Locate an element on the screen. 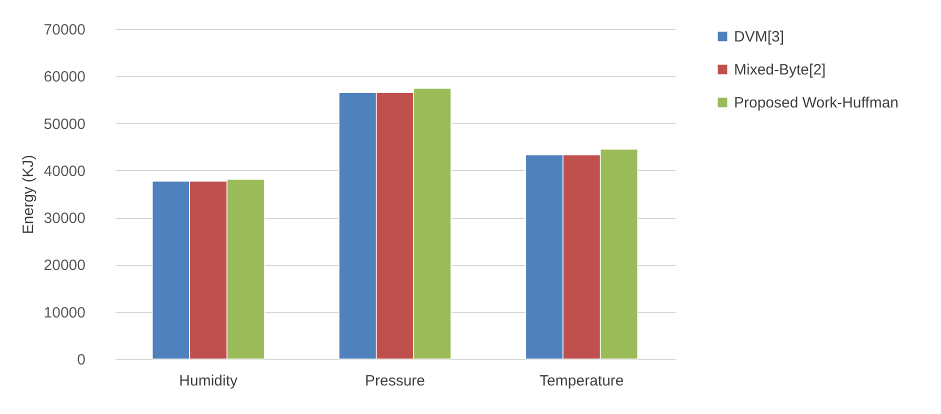  x-tick-label: Pressure is located at coordinates (395, 381).